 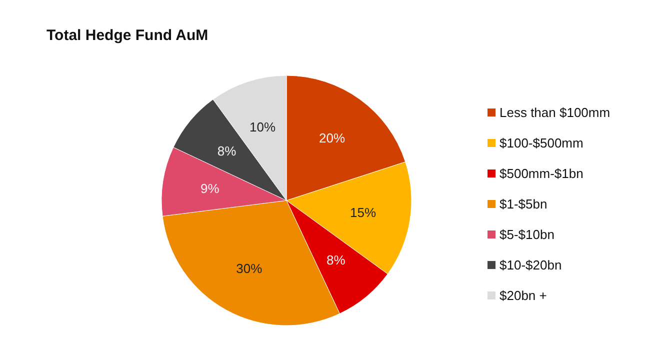 I want to click on data-label: 15%, so click(x=363, y=212).